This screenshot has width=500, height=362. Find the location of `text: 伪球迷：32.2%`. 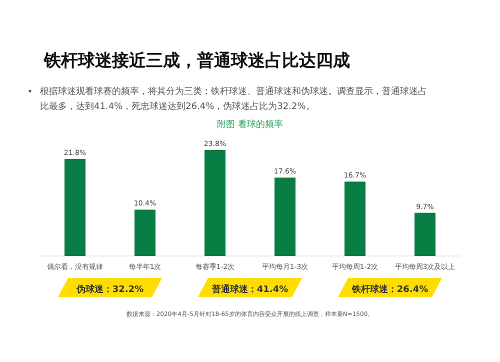

text: 伪球迷：32.2% is located at coordinates (109, 289).